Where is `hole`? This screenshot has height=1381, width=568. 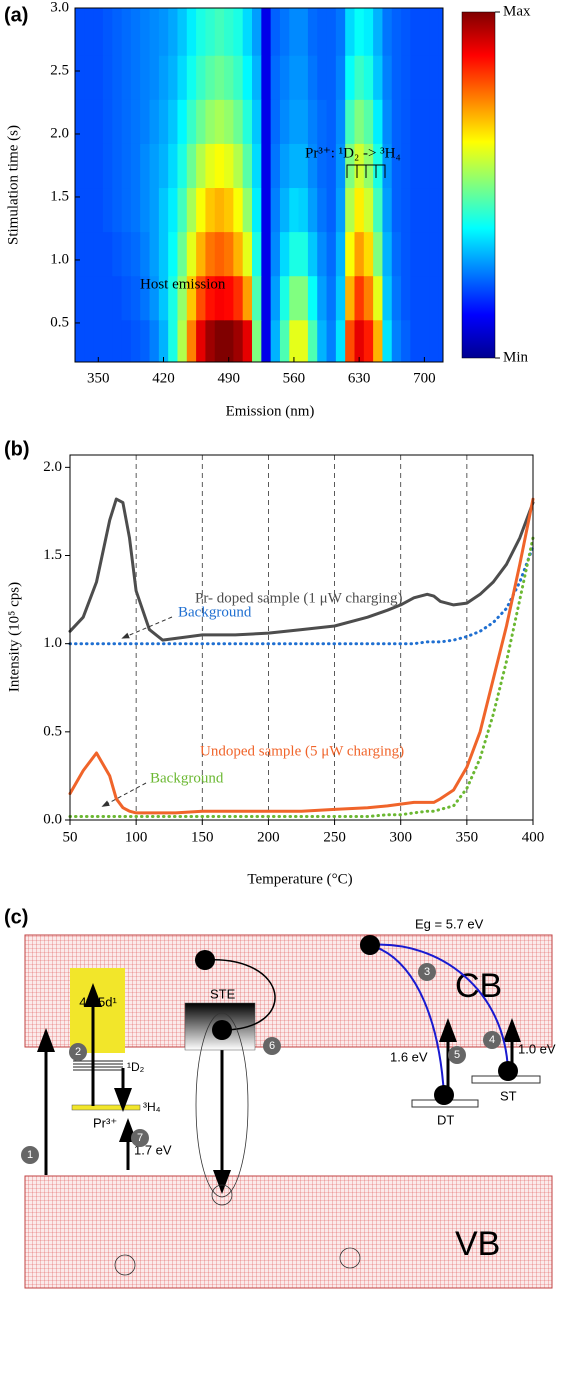
hole is located at coordinates (350, 1258).